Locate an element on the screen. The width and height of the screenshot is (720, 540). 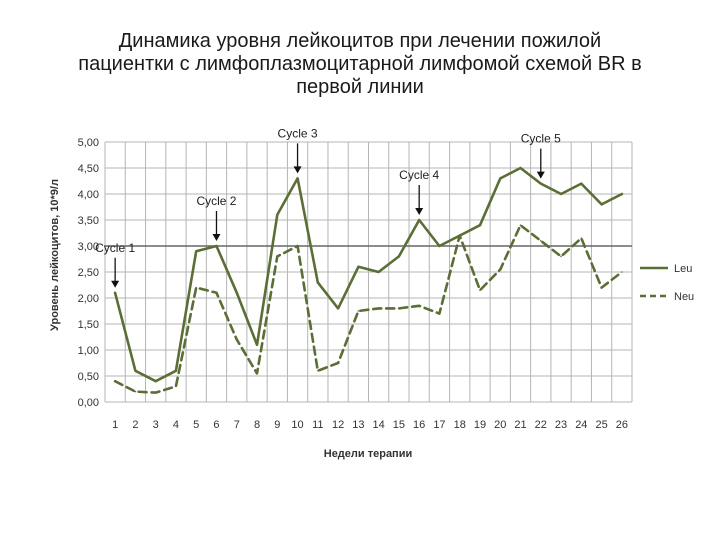
x-tick-label: 10 is located at coordinates (297, 425).